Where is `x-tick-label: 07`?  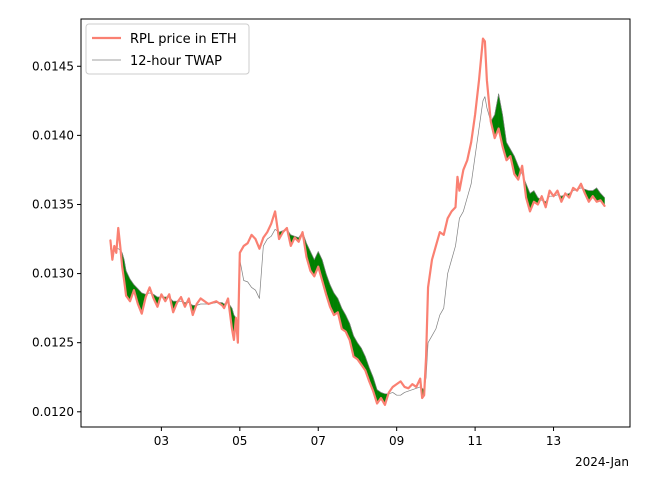
x-tick-label: 07 is located at coordinates (318, 441).